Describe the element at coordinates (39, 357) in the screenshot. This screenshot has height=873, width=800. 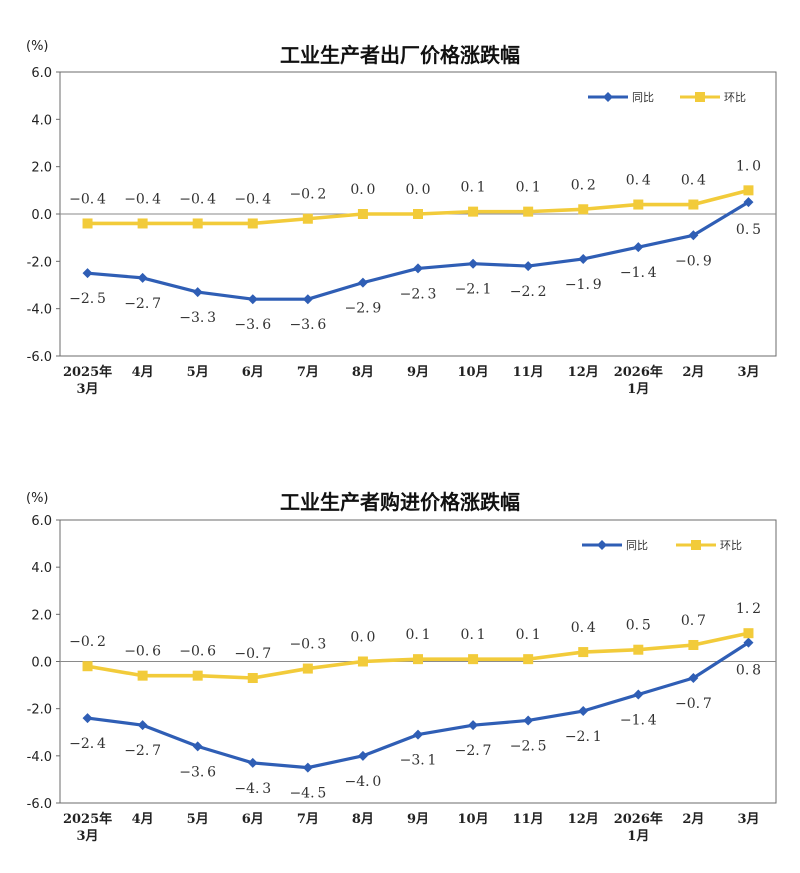
I see `y-tick-label: -6.0` at that location.